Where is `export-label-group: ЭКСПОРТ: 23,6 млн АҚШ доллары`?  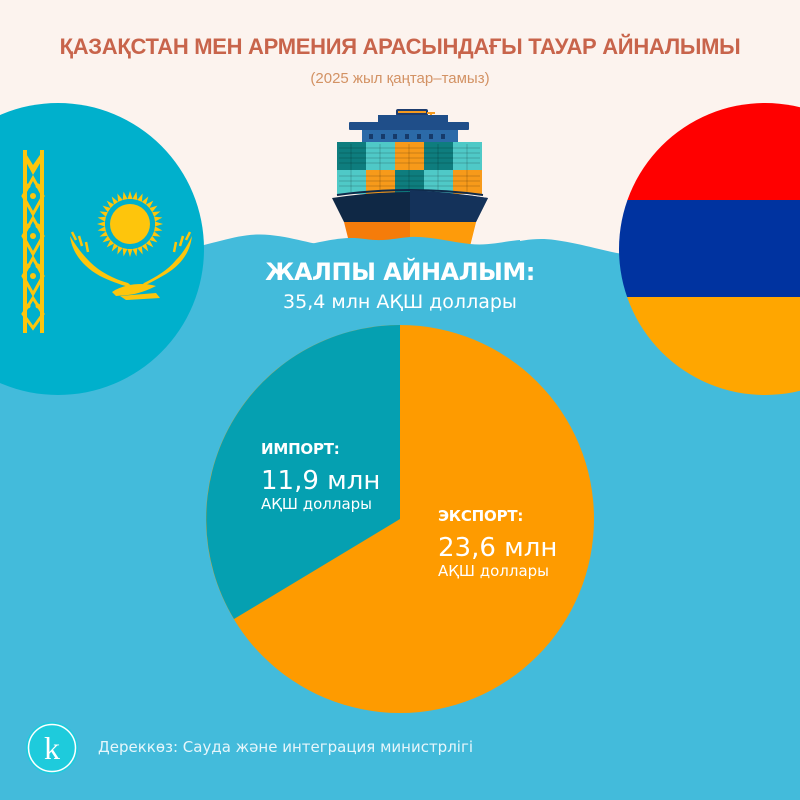
export-label-group: ЭКСПОРТ: 23,6 млн АҚШ доллары is located at coordinates (497, 543).